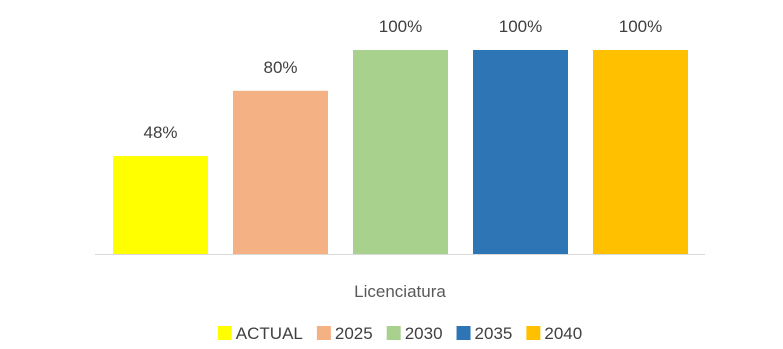  Describe the element at coordinates (424, 333) in the screenshot. I see `legend-label-2030: 2030` at that location.